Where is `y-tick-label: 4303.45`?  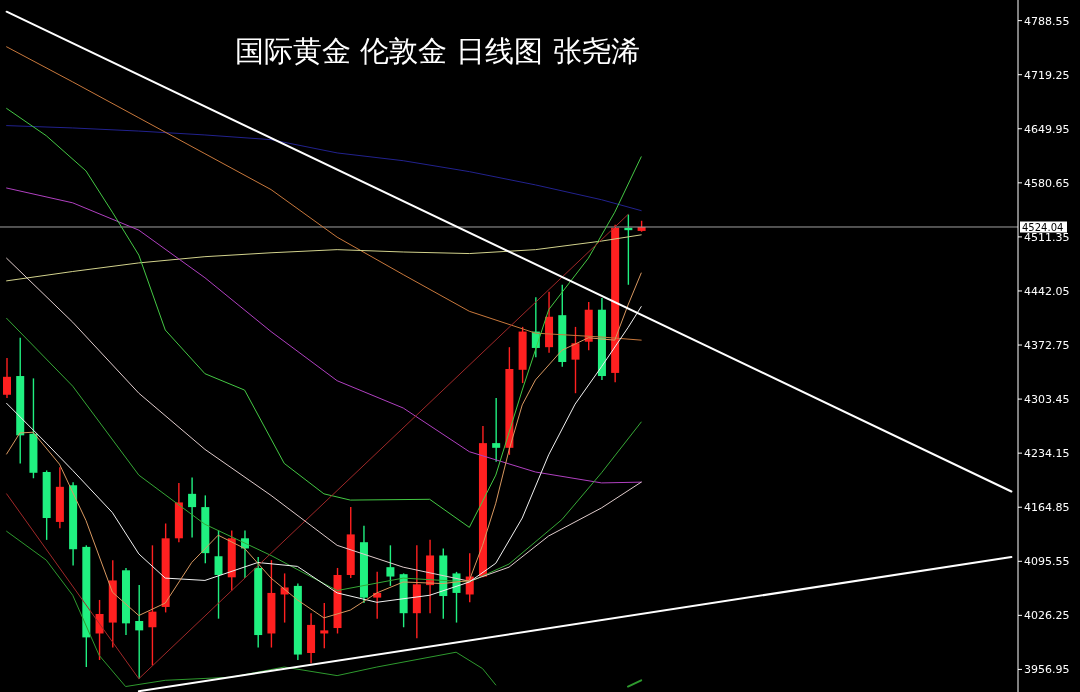 y-tick-label: 4303.45 is located at coordinates (1047, 399).